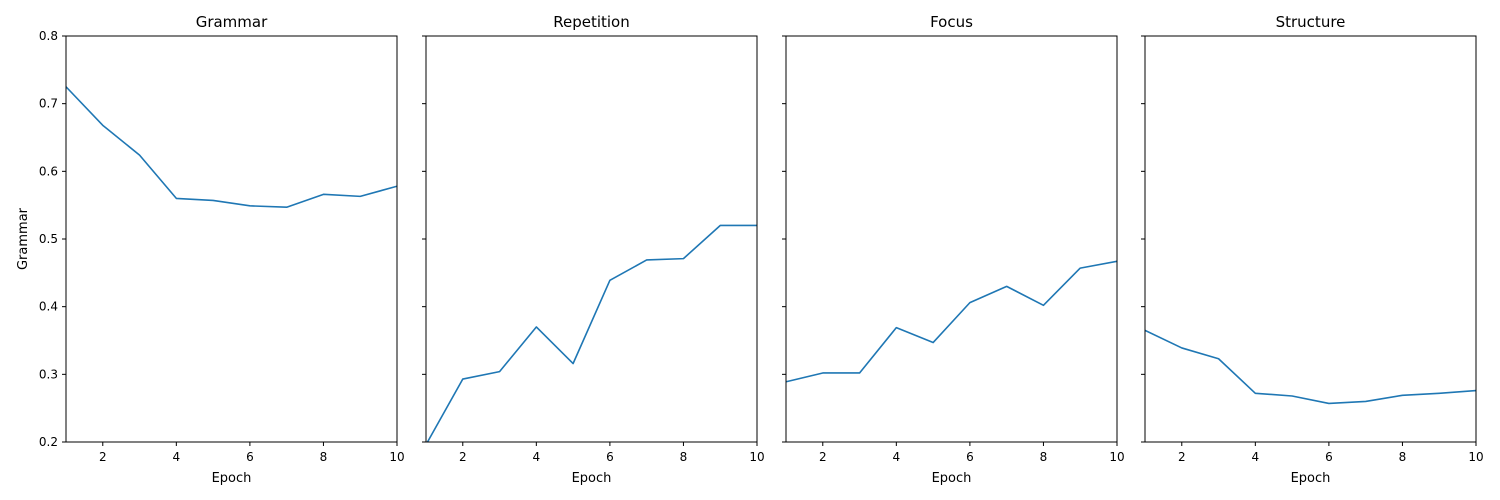 Image resolution: width=1500 pixels, height=500 pixels. Describe the element at coordinates (48, 104) in the screenshot. I see `y-tick-label: 0.7` at that location.